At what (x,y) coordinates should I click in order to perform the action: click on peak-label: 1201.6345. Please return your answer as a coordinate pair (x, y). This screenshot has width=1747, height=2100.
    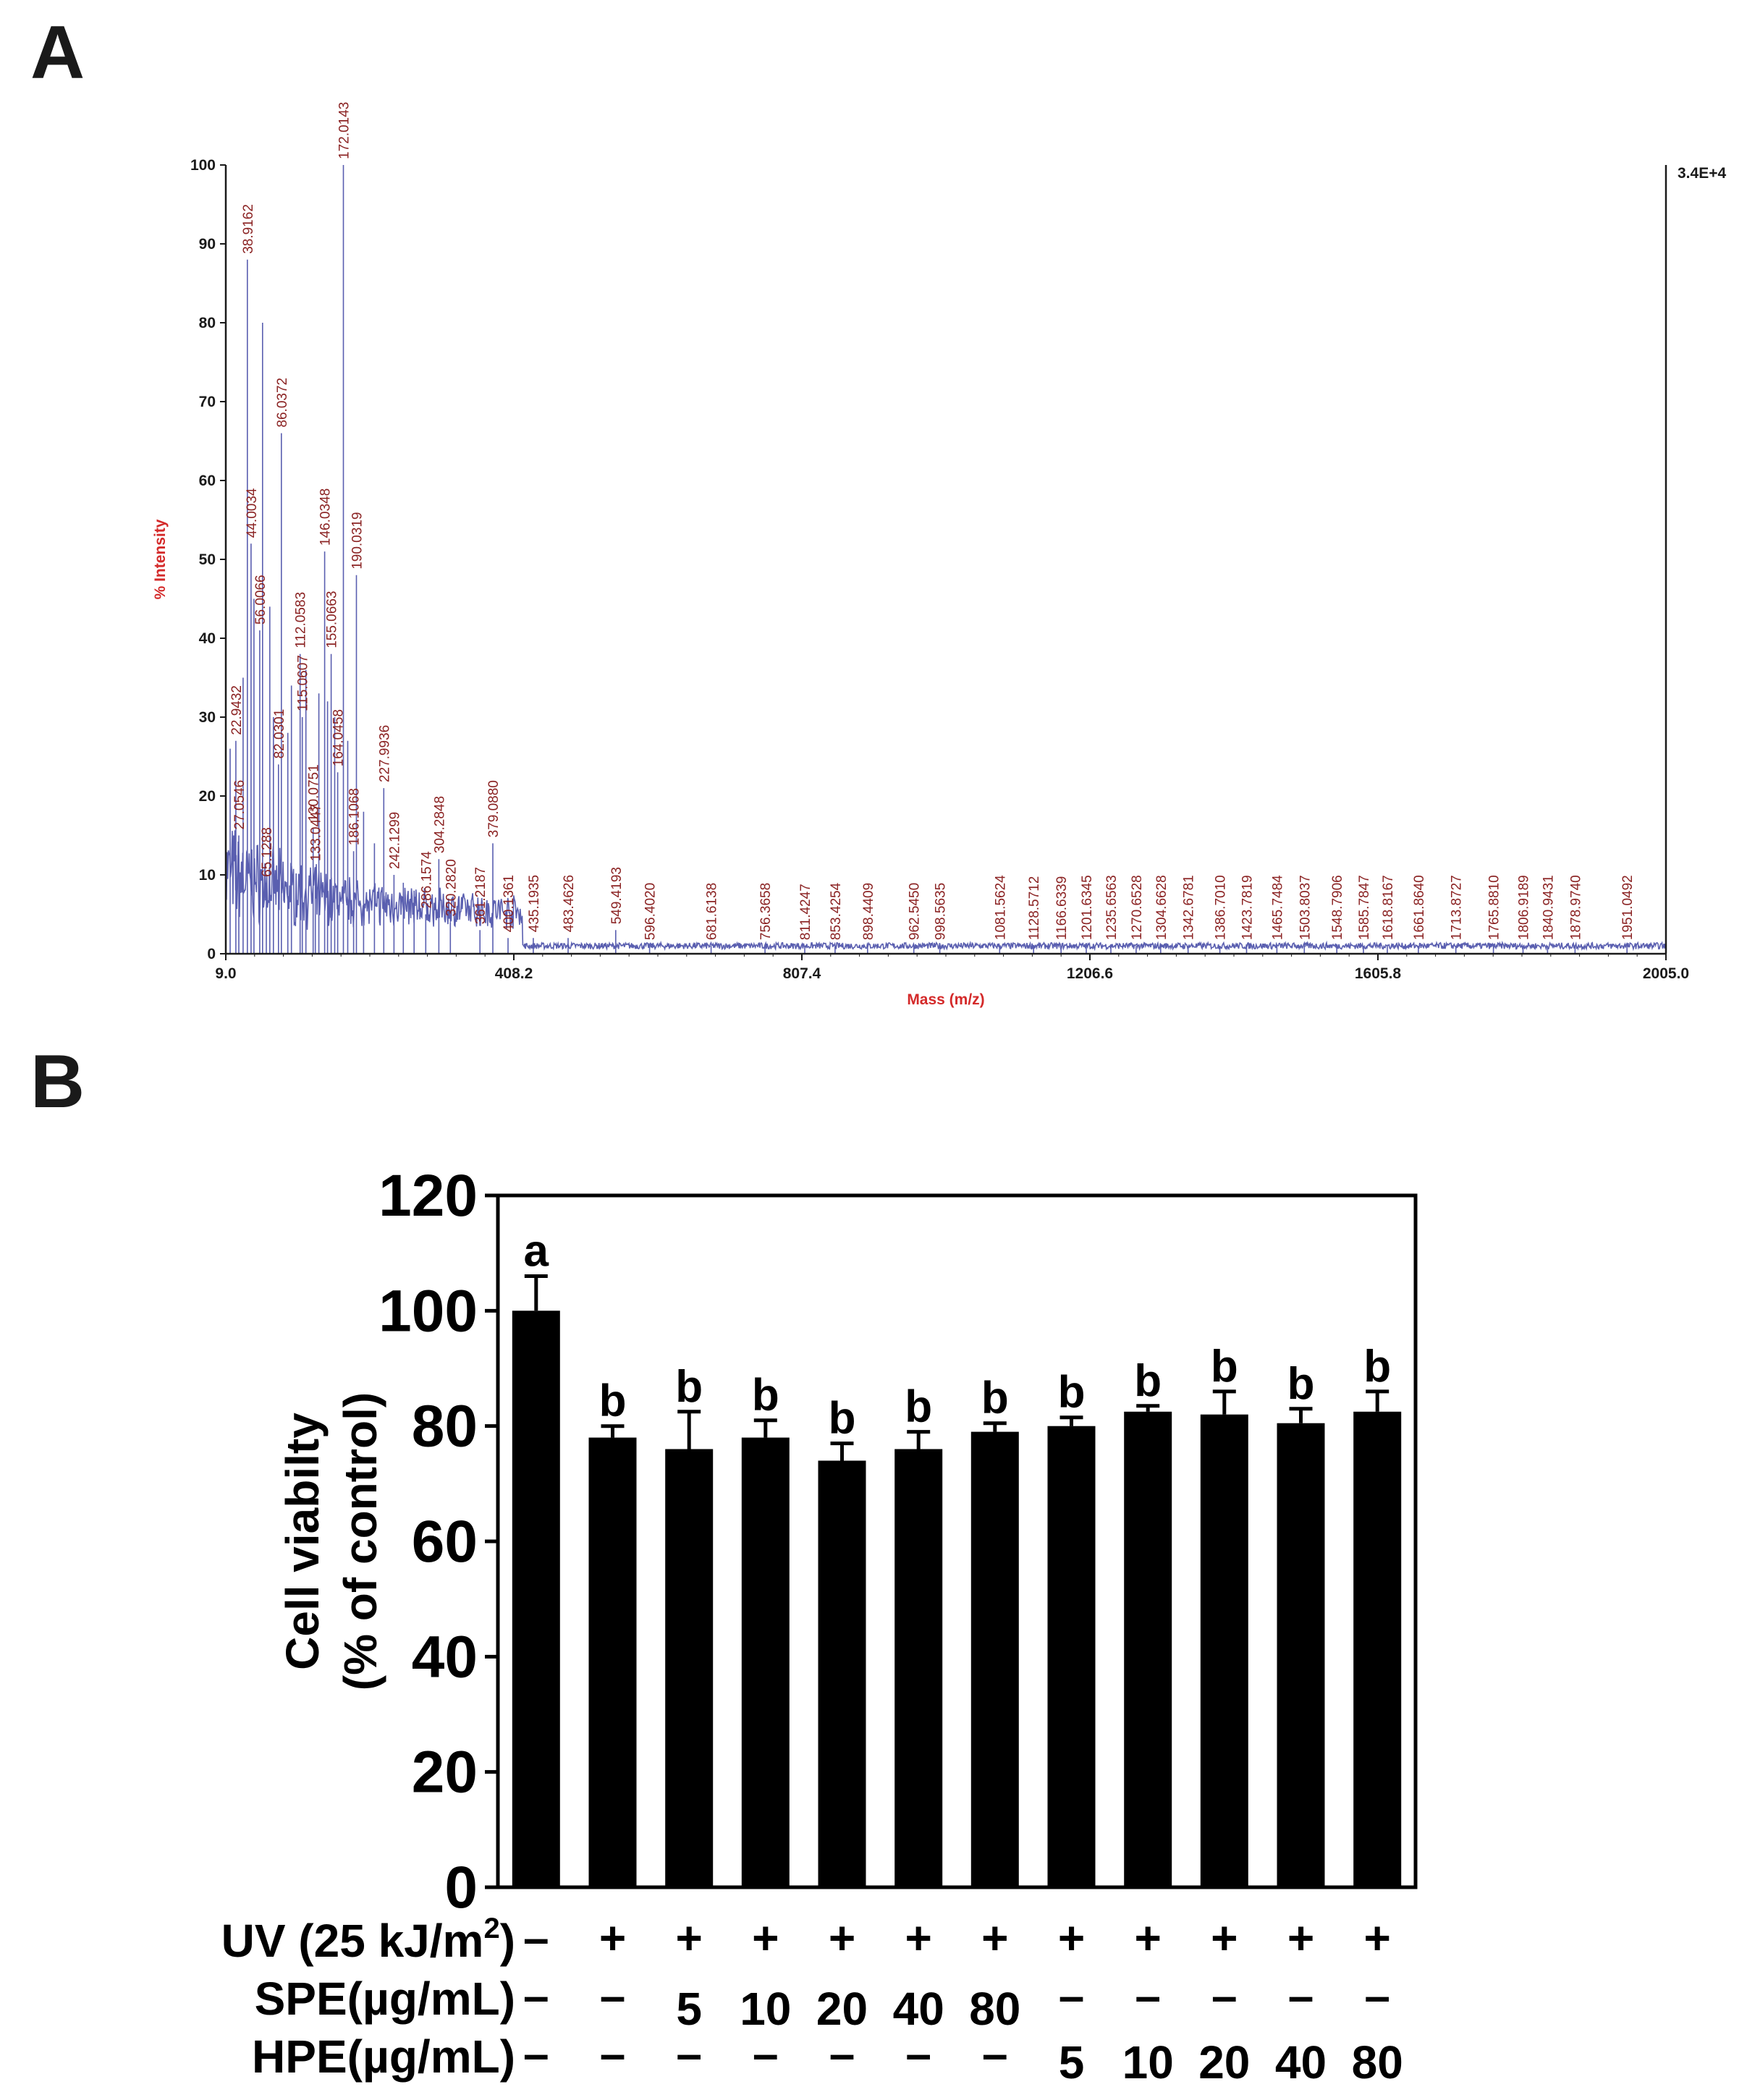
    Looking at the image, I should click on (1087, 907).